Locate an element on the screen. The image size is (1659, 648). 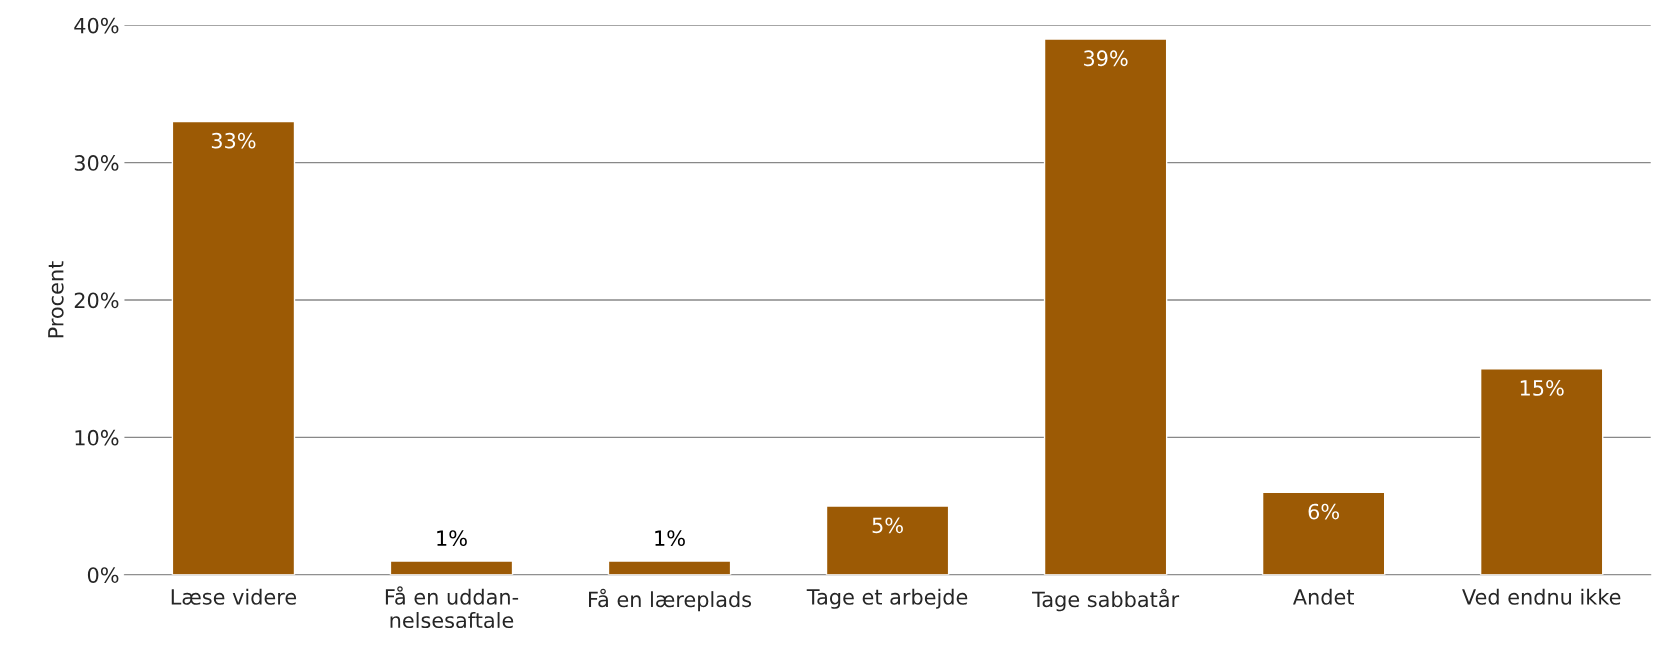
x-tick-label: Få en læreplads is located at coordinates (670, 600).